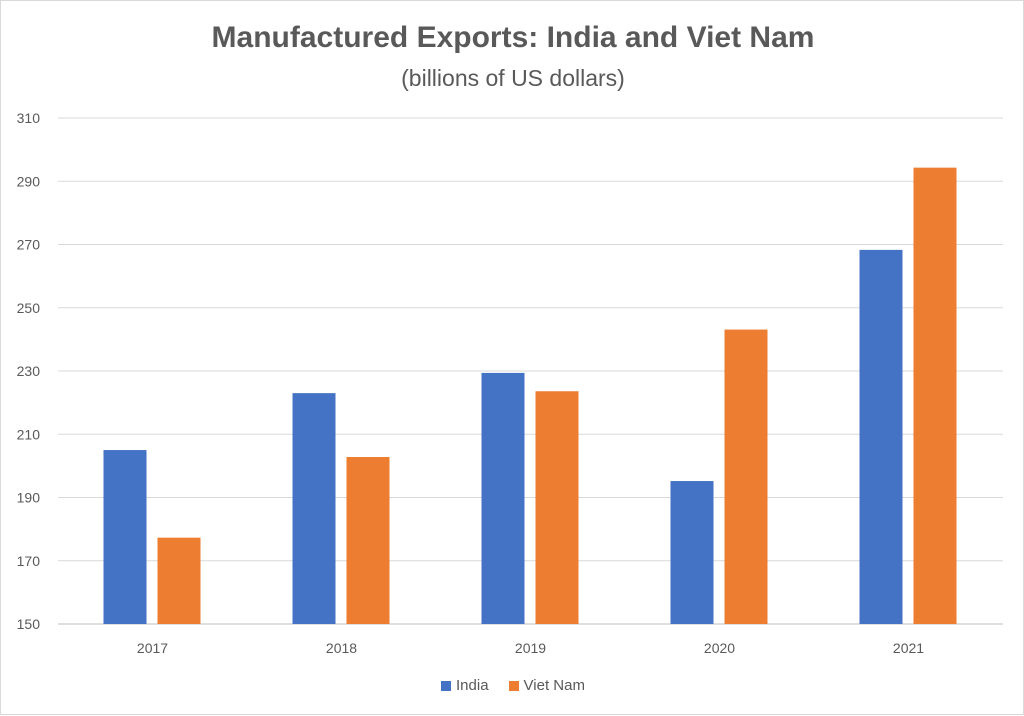 Image resolution: width=1024 pixels, height=716 pixels. I want to click on x-tick-label: 2021, so click(908, 648).